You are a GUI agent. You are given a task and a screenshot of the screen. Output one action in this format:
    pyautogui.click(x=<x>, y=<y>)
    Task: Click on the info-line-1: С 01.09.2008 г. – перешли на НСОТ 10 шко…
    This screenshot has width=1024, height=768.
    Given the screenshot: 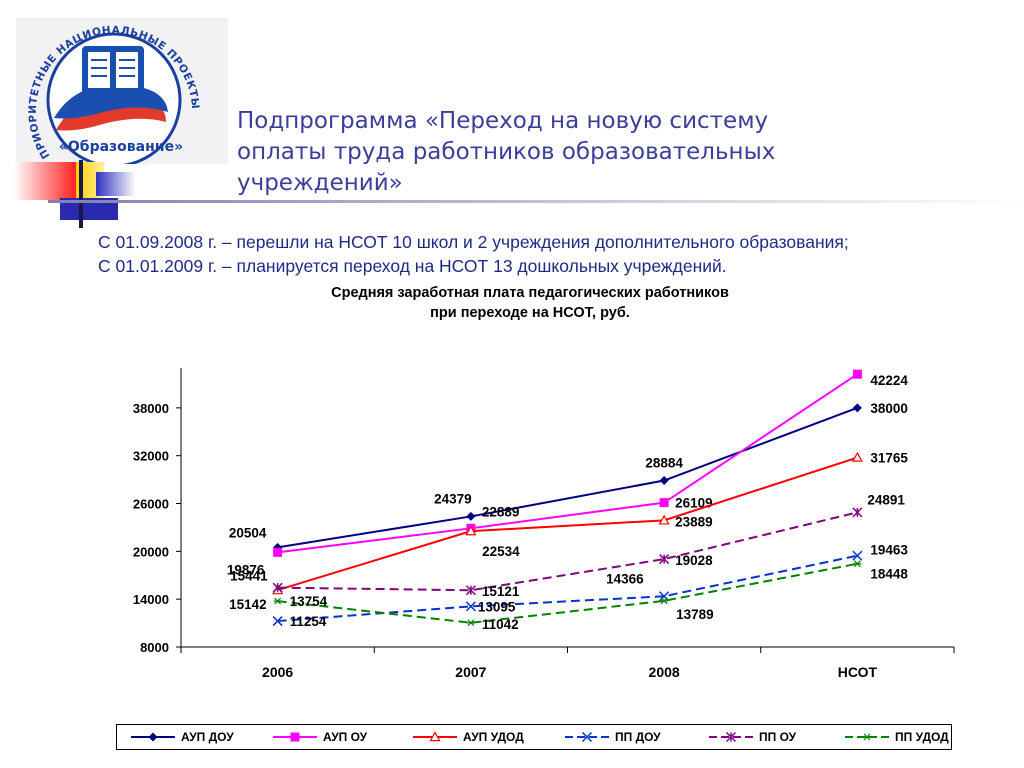 What is the action you would take?
    pyautogui.click(x=473, y=242)
    